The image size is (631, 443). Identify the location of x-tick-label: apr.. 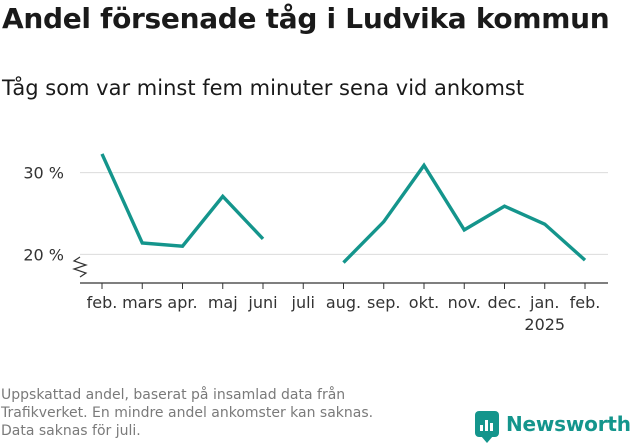
(182, 302).